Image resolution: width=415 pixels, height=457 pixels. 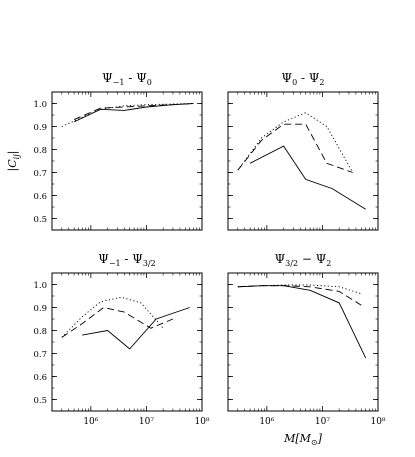 I want to click on panel-4: Ψ3/2 − Ψ2 10⁶ 10⁷ 10⁸, so click(x=306, y=339).